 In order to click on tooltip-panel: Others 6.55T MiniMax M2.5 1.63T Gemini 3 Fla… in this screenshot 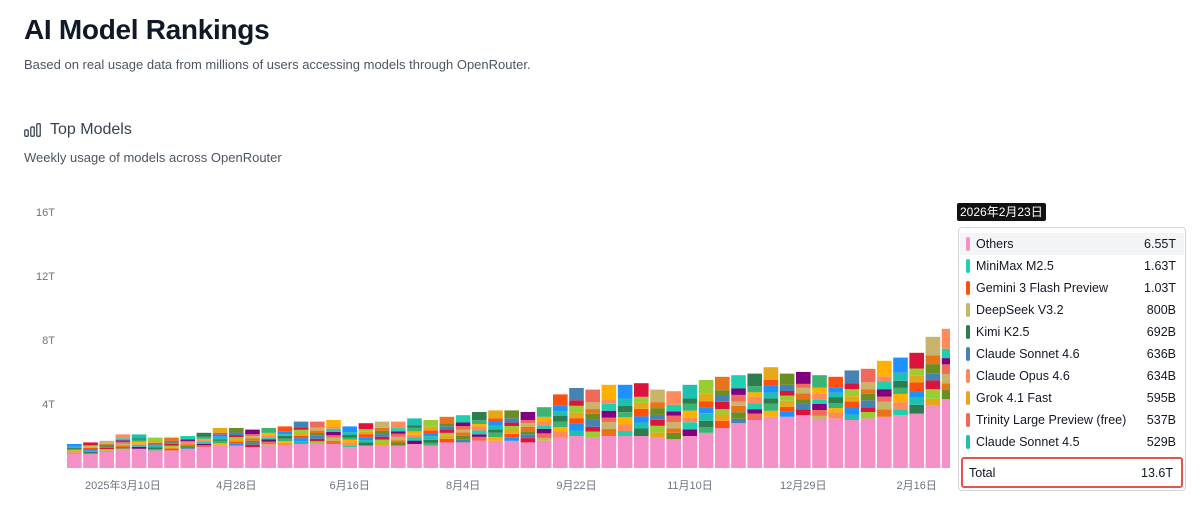, I will do `click(1072, 359)`.